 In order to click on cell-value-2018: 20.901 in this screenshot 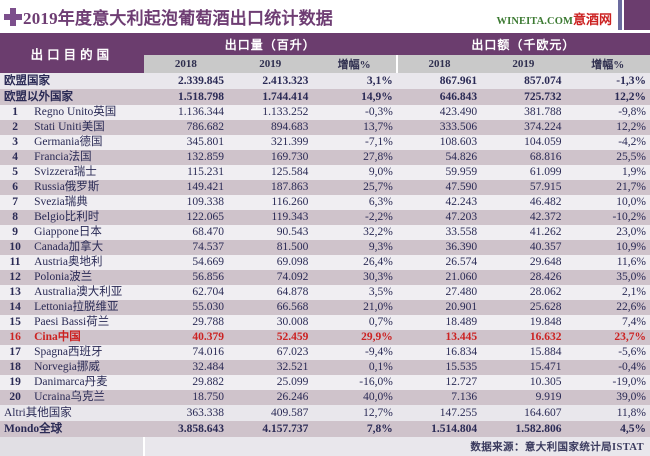, I will do `click(439, 307)`.